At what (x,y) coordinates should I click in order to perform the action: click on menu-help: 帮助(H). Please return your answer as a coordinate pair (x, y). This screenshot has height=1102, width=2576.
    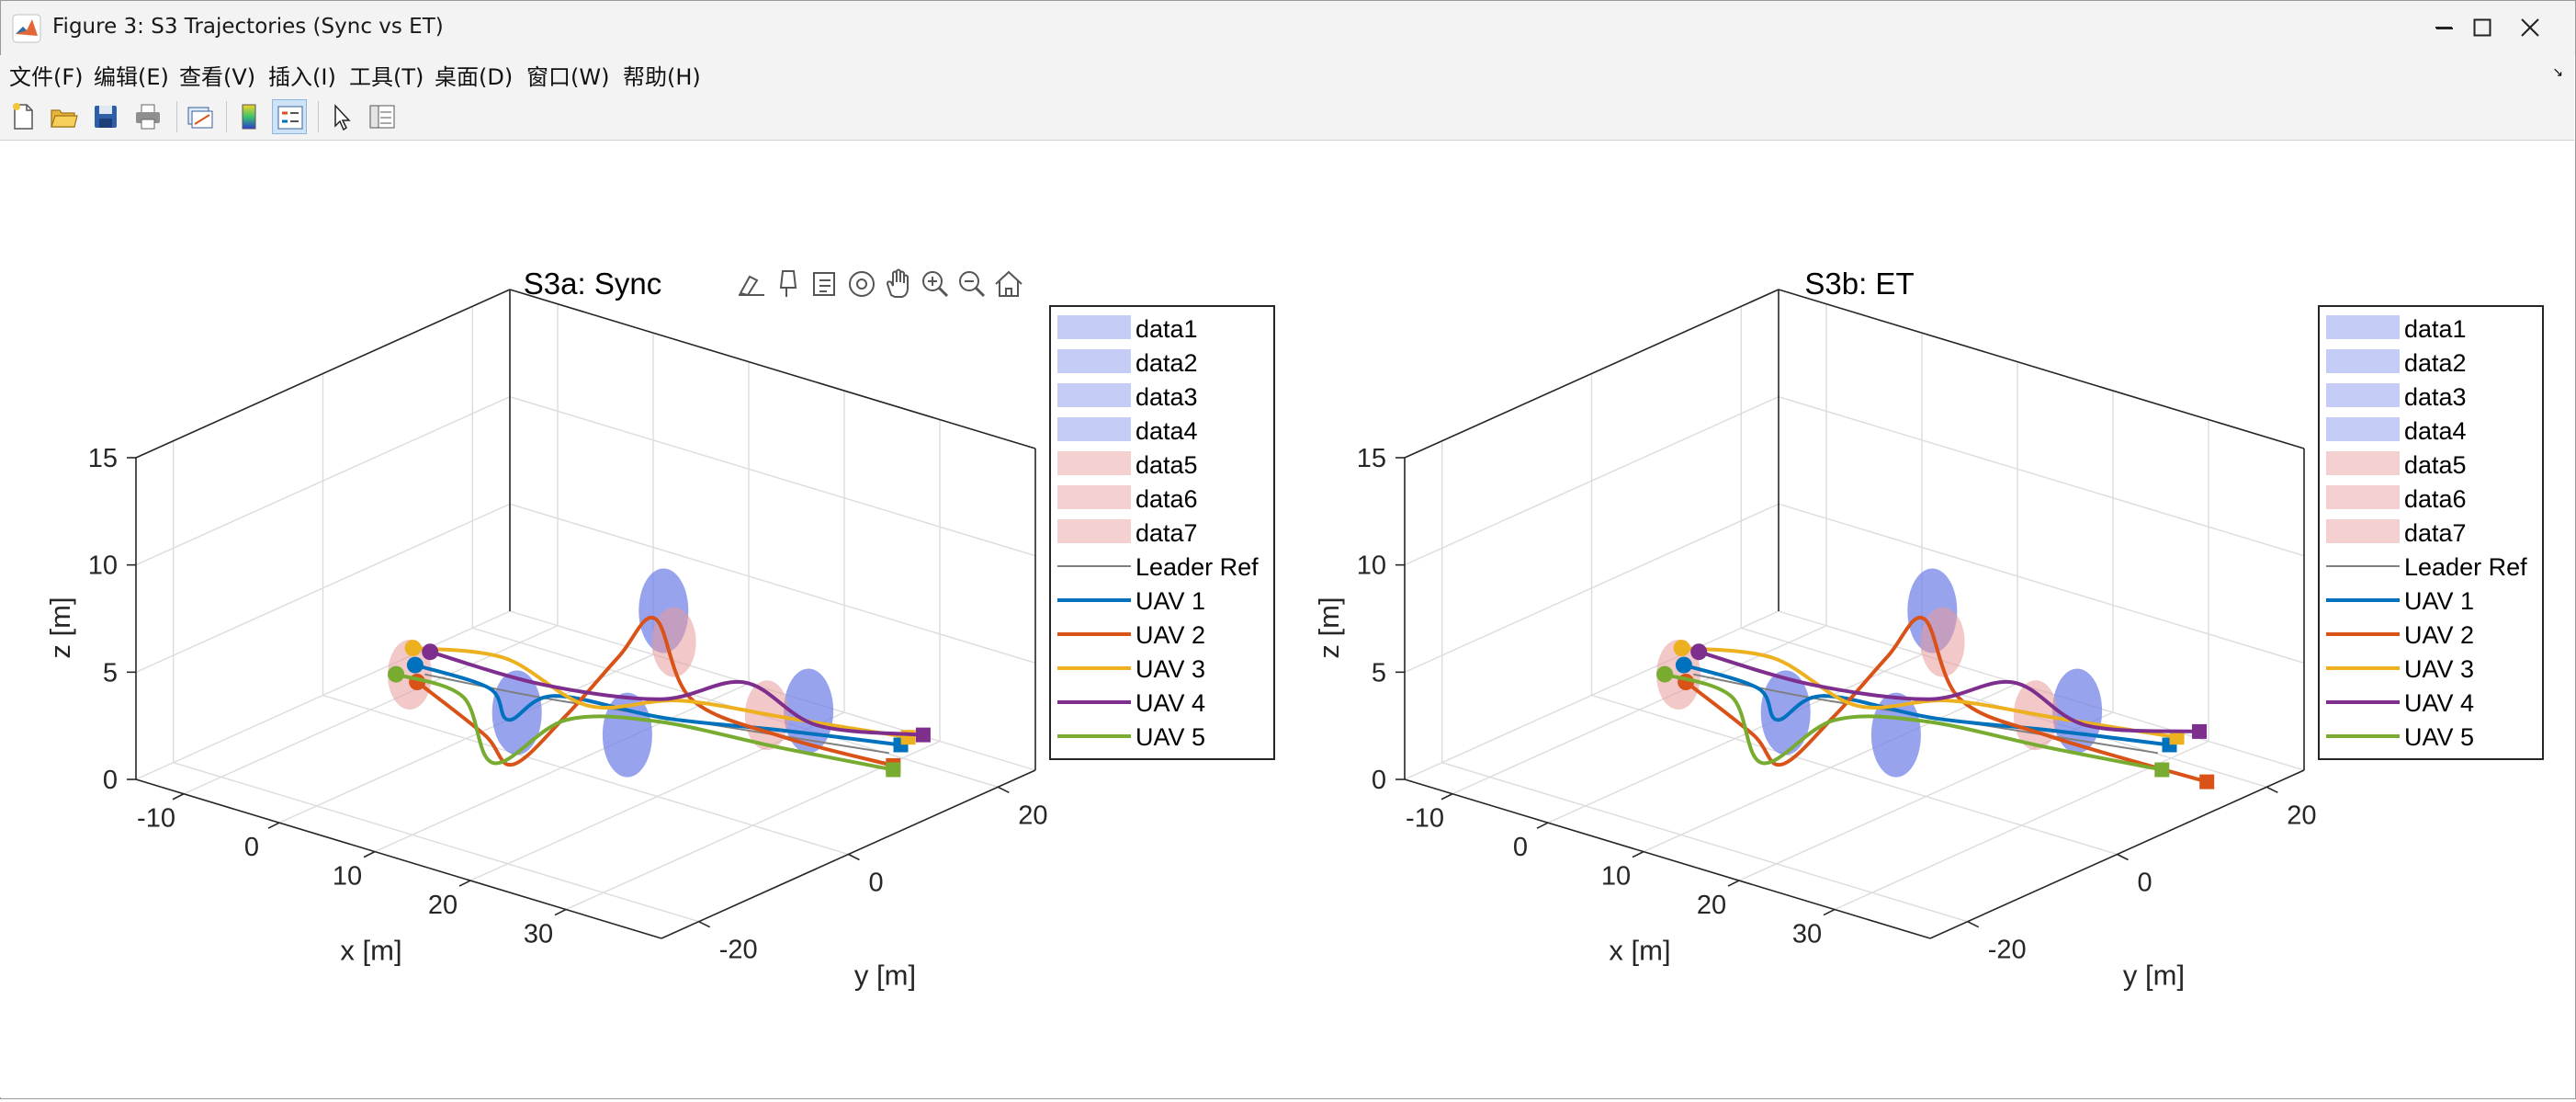
    Looking at the image, I should click on (662, 77).